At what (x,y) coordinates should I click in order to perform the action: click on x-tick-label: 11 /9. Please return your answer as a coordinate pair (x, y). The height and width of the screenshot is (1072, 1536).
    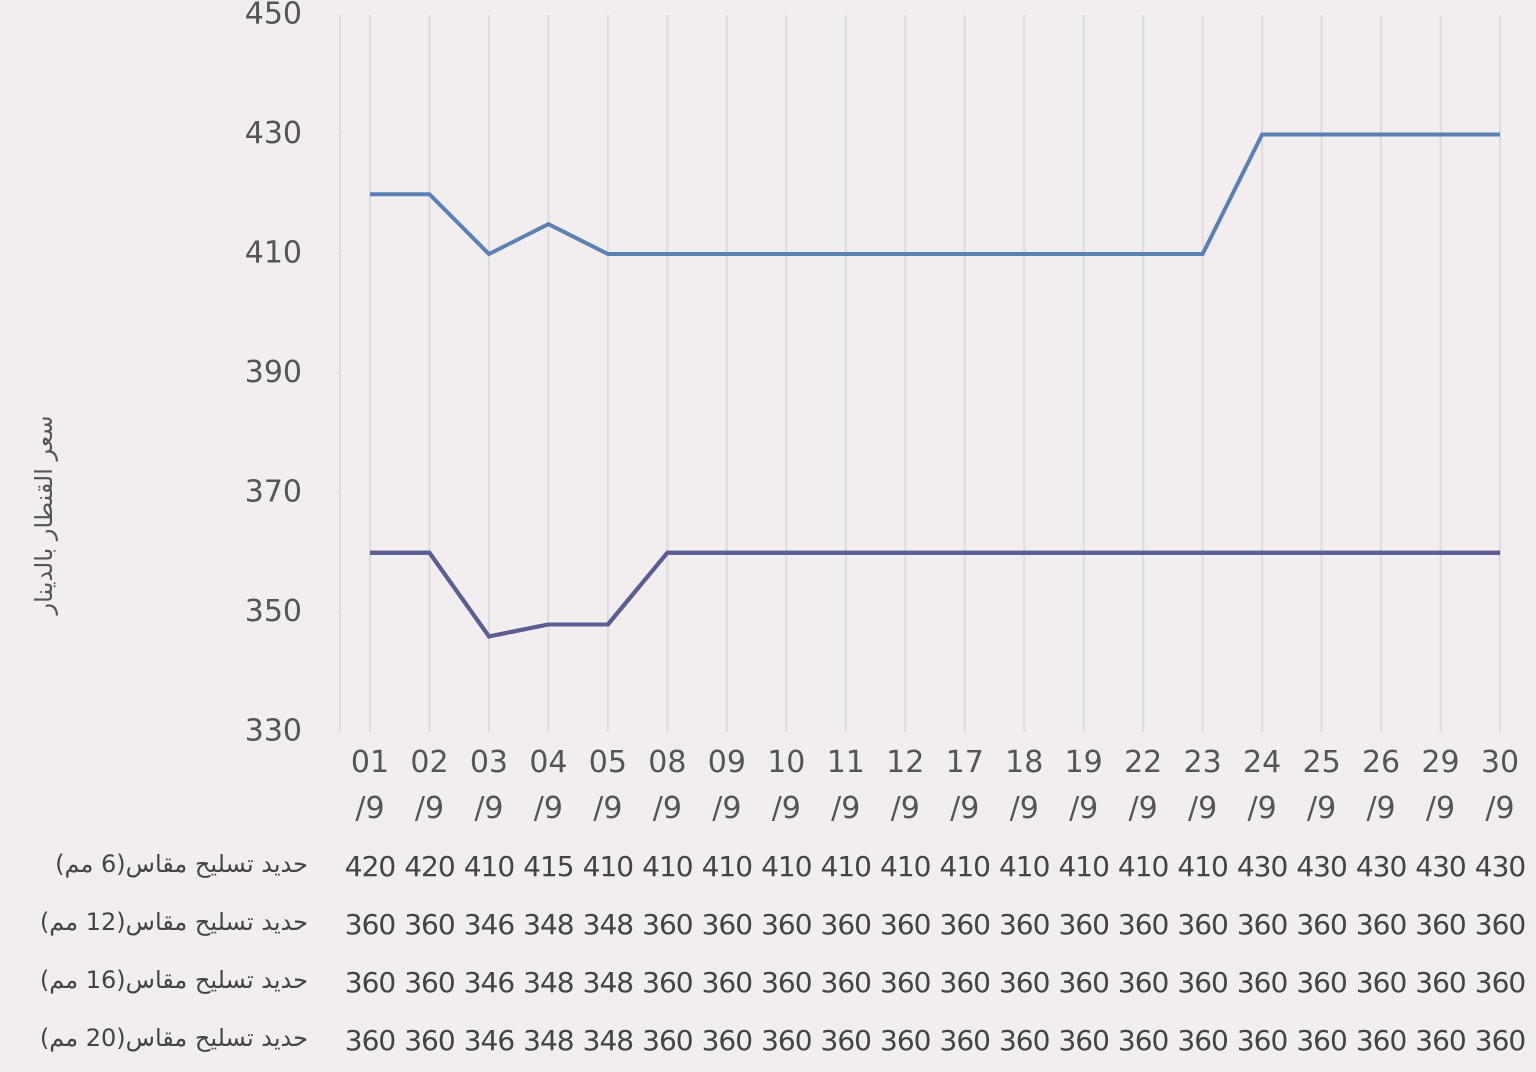
    Looking at the image, I should click on (845, 785).